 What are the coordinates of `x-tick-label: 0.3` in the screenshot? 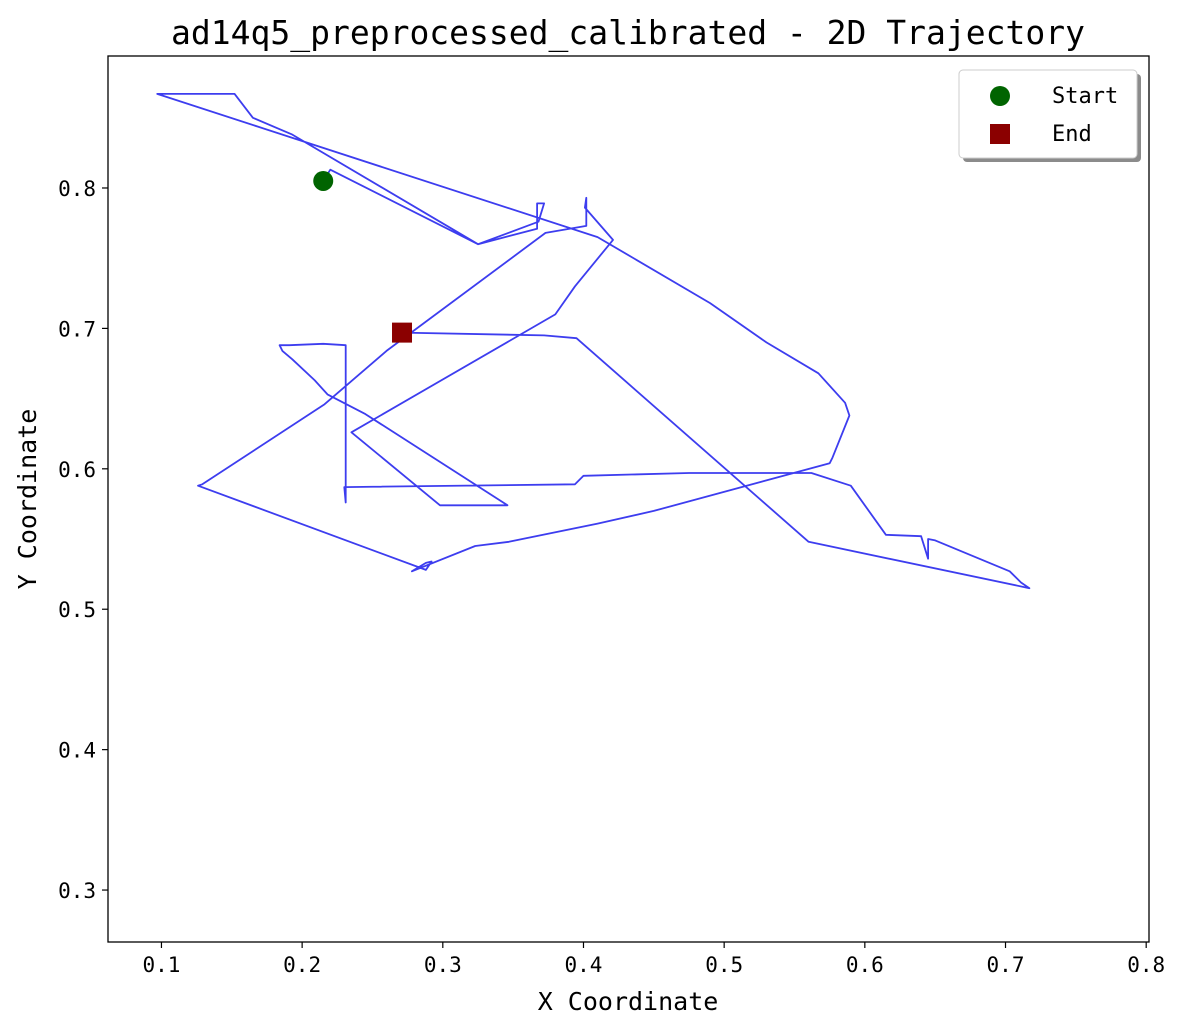 It's located at (443, 965).